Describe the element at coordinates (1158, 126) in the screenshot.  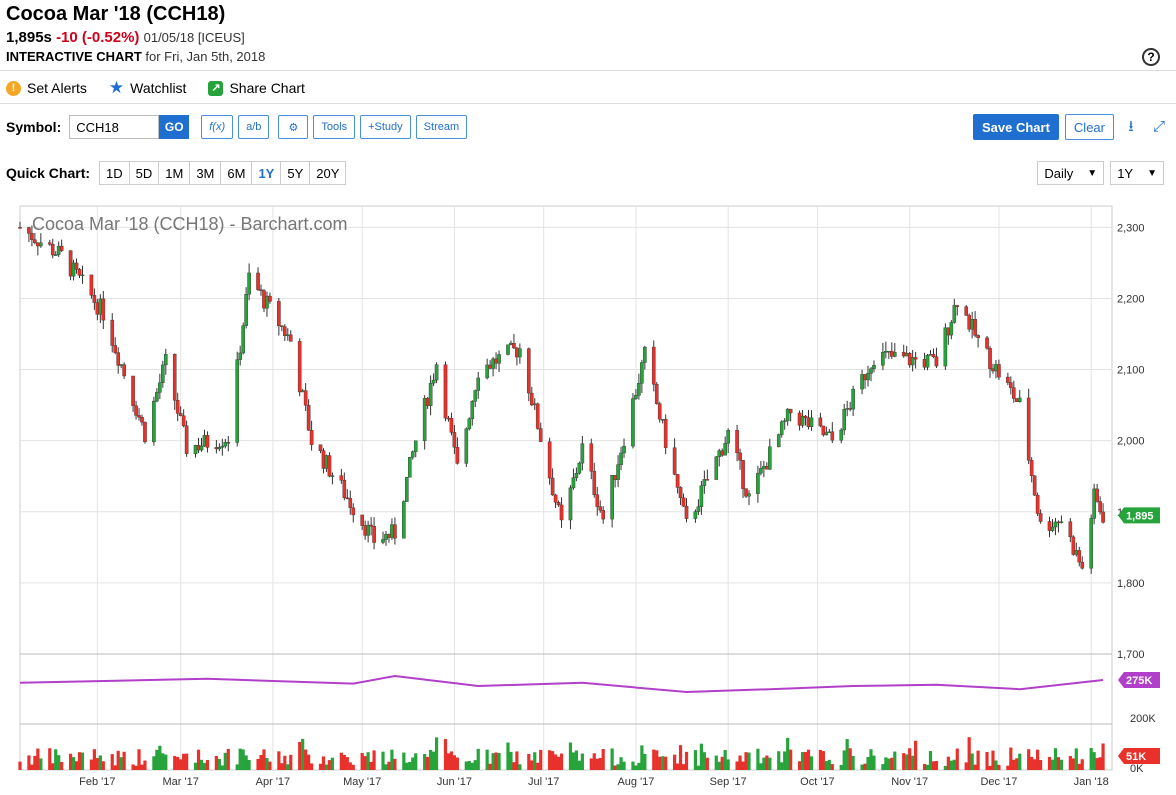
I see `expand-icon: ⤢` at that location.